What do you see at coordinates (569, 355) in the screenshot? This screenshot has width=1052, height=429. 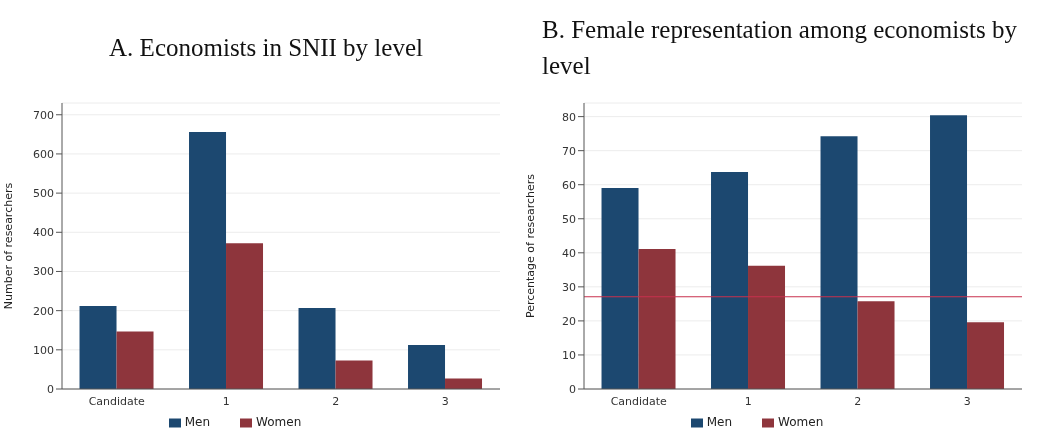 I see `y-tick-label: 10` at bounding box center [569, 355].